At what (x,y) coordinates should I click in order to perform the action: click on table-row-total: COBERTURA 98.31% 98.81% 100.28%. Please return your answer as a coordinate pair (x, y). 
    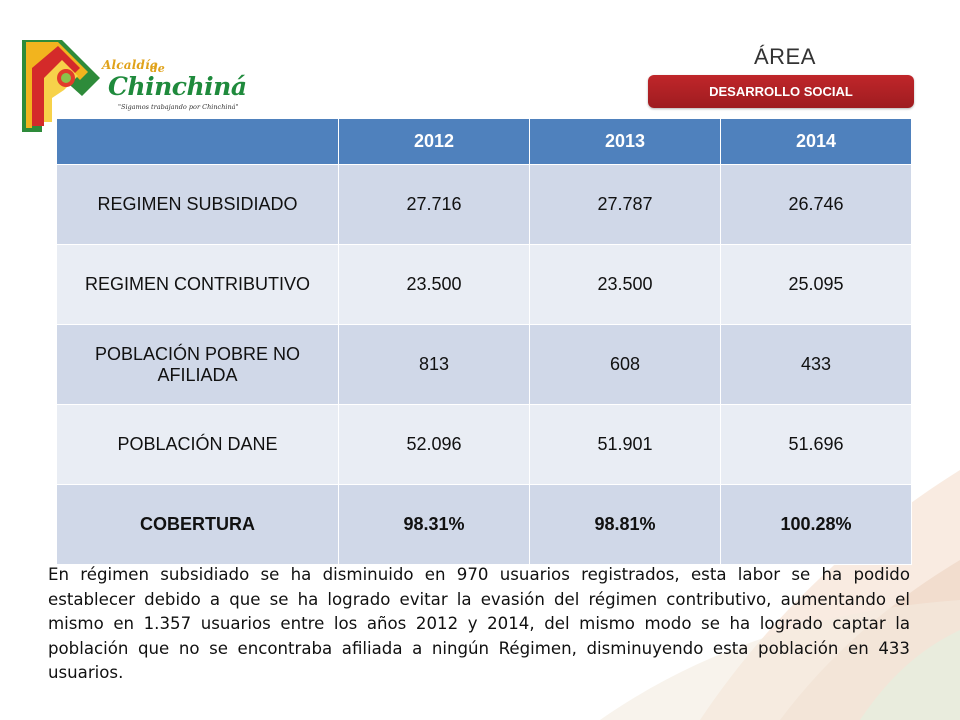
    Looking at the image, I should click on (484, 524).